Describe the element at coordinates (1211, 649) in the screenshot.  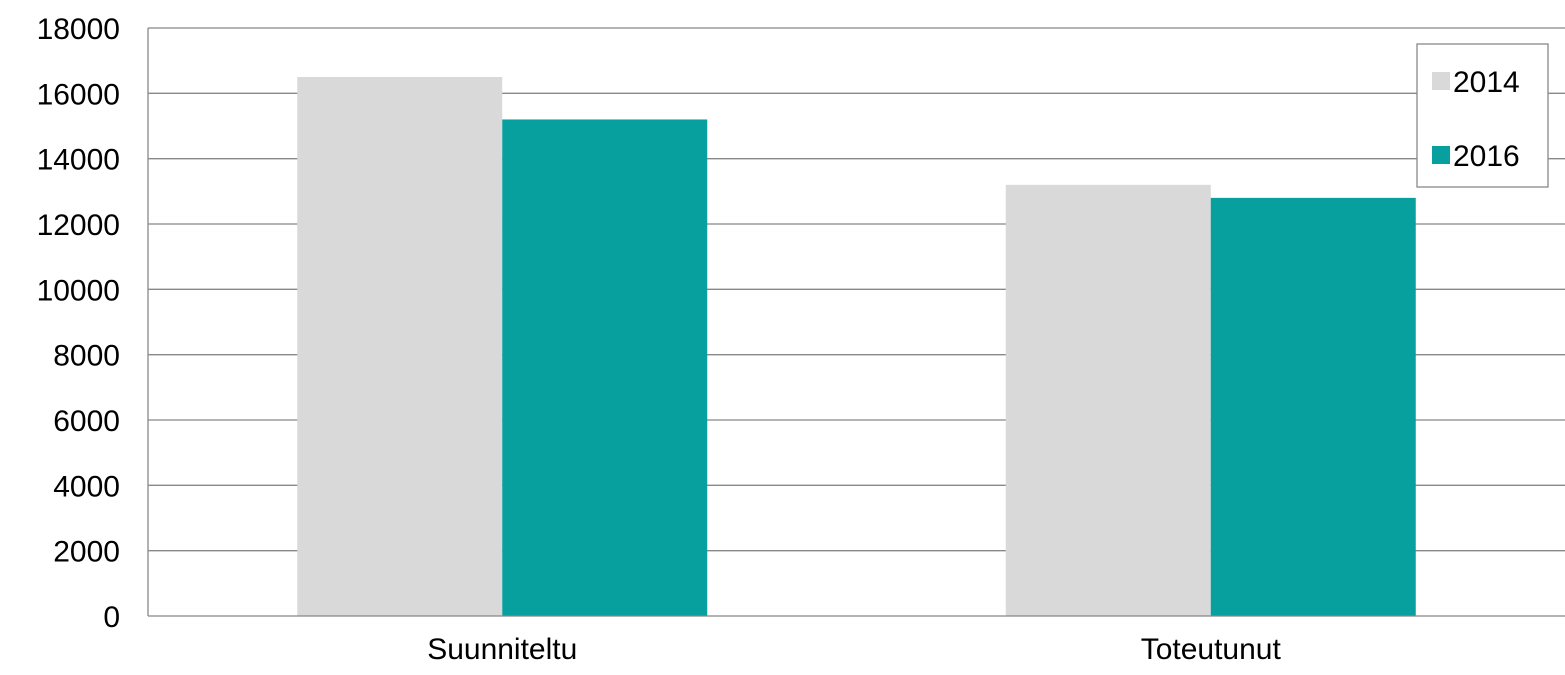
I see `category-label: Toteutunut` at that location.